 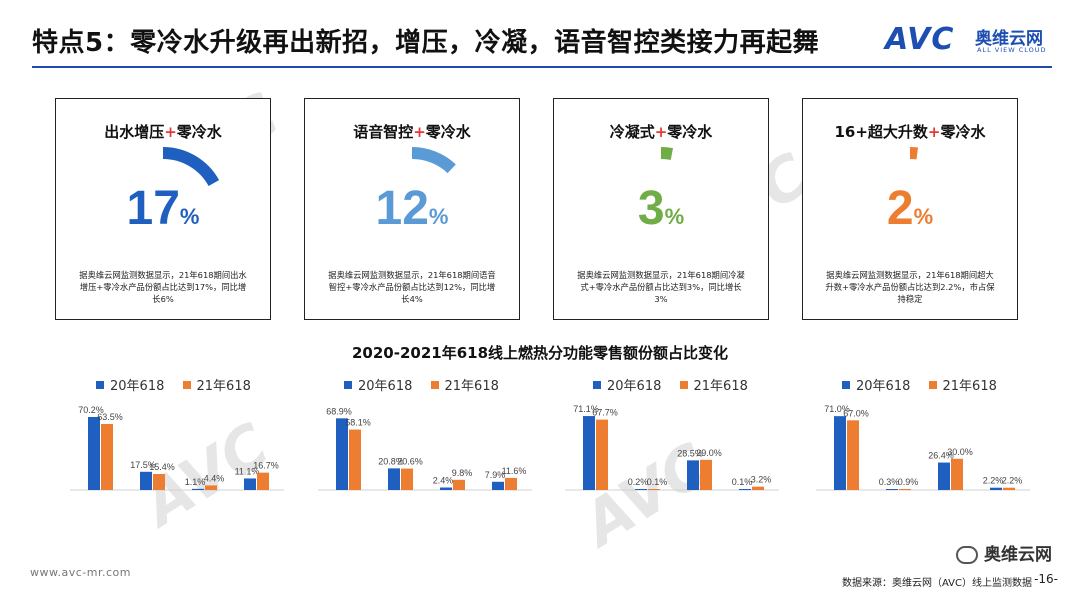 I want to click on data-label-2021: 15.4%, so click(x=162, y=467).